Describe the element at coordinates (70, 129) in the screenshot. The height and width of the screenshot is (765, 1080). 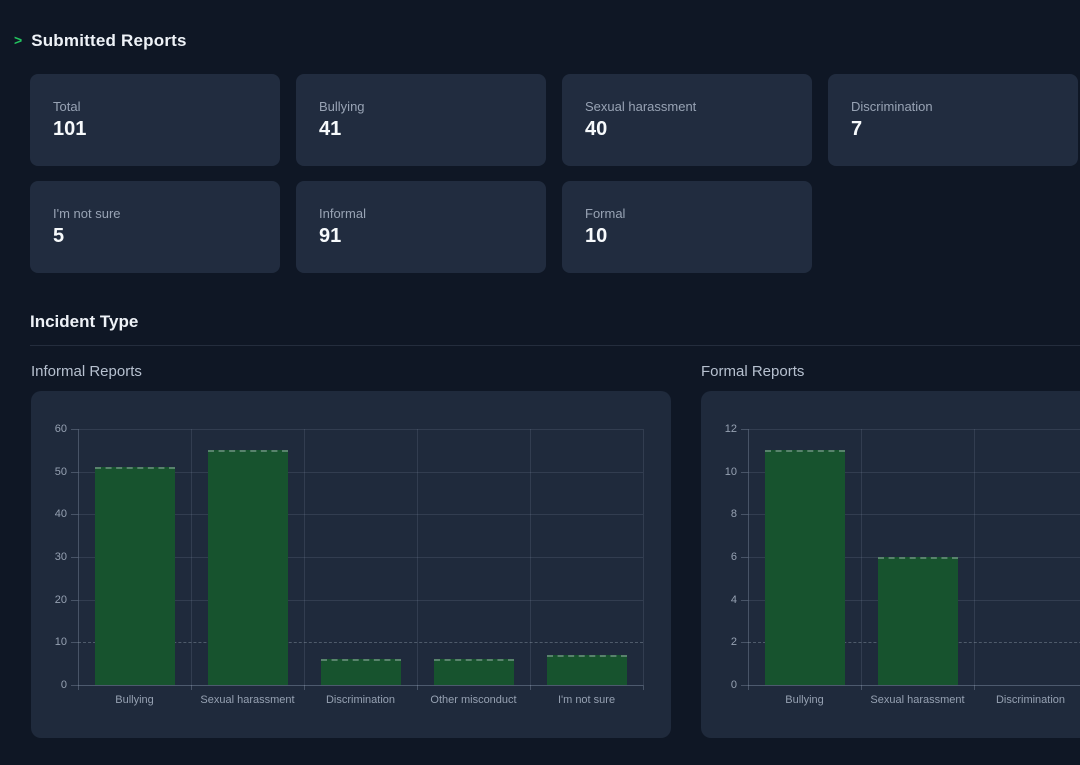
I see `stat-value: 101` at that location.